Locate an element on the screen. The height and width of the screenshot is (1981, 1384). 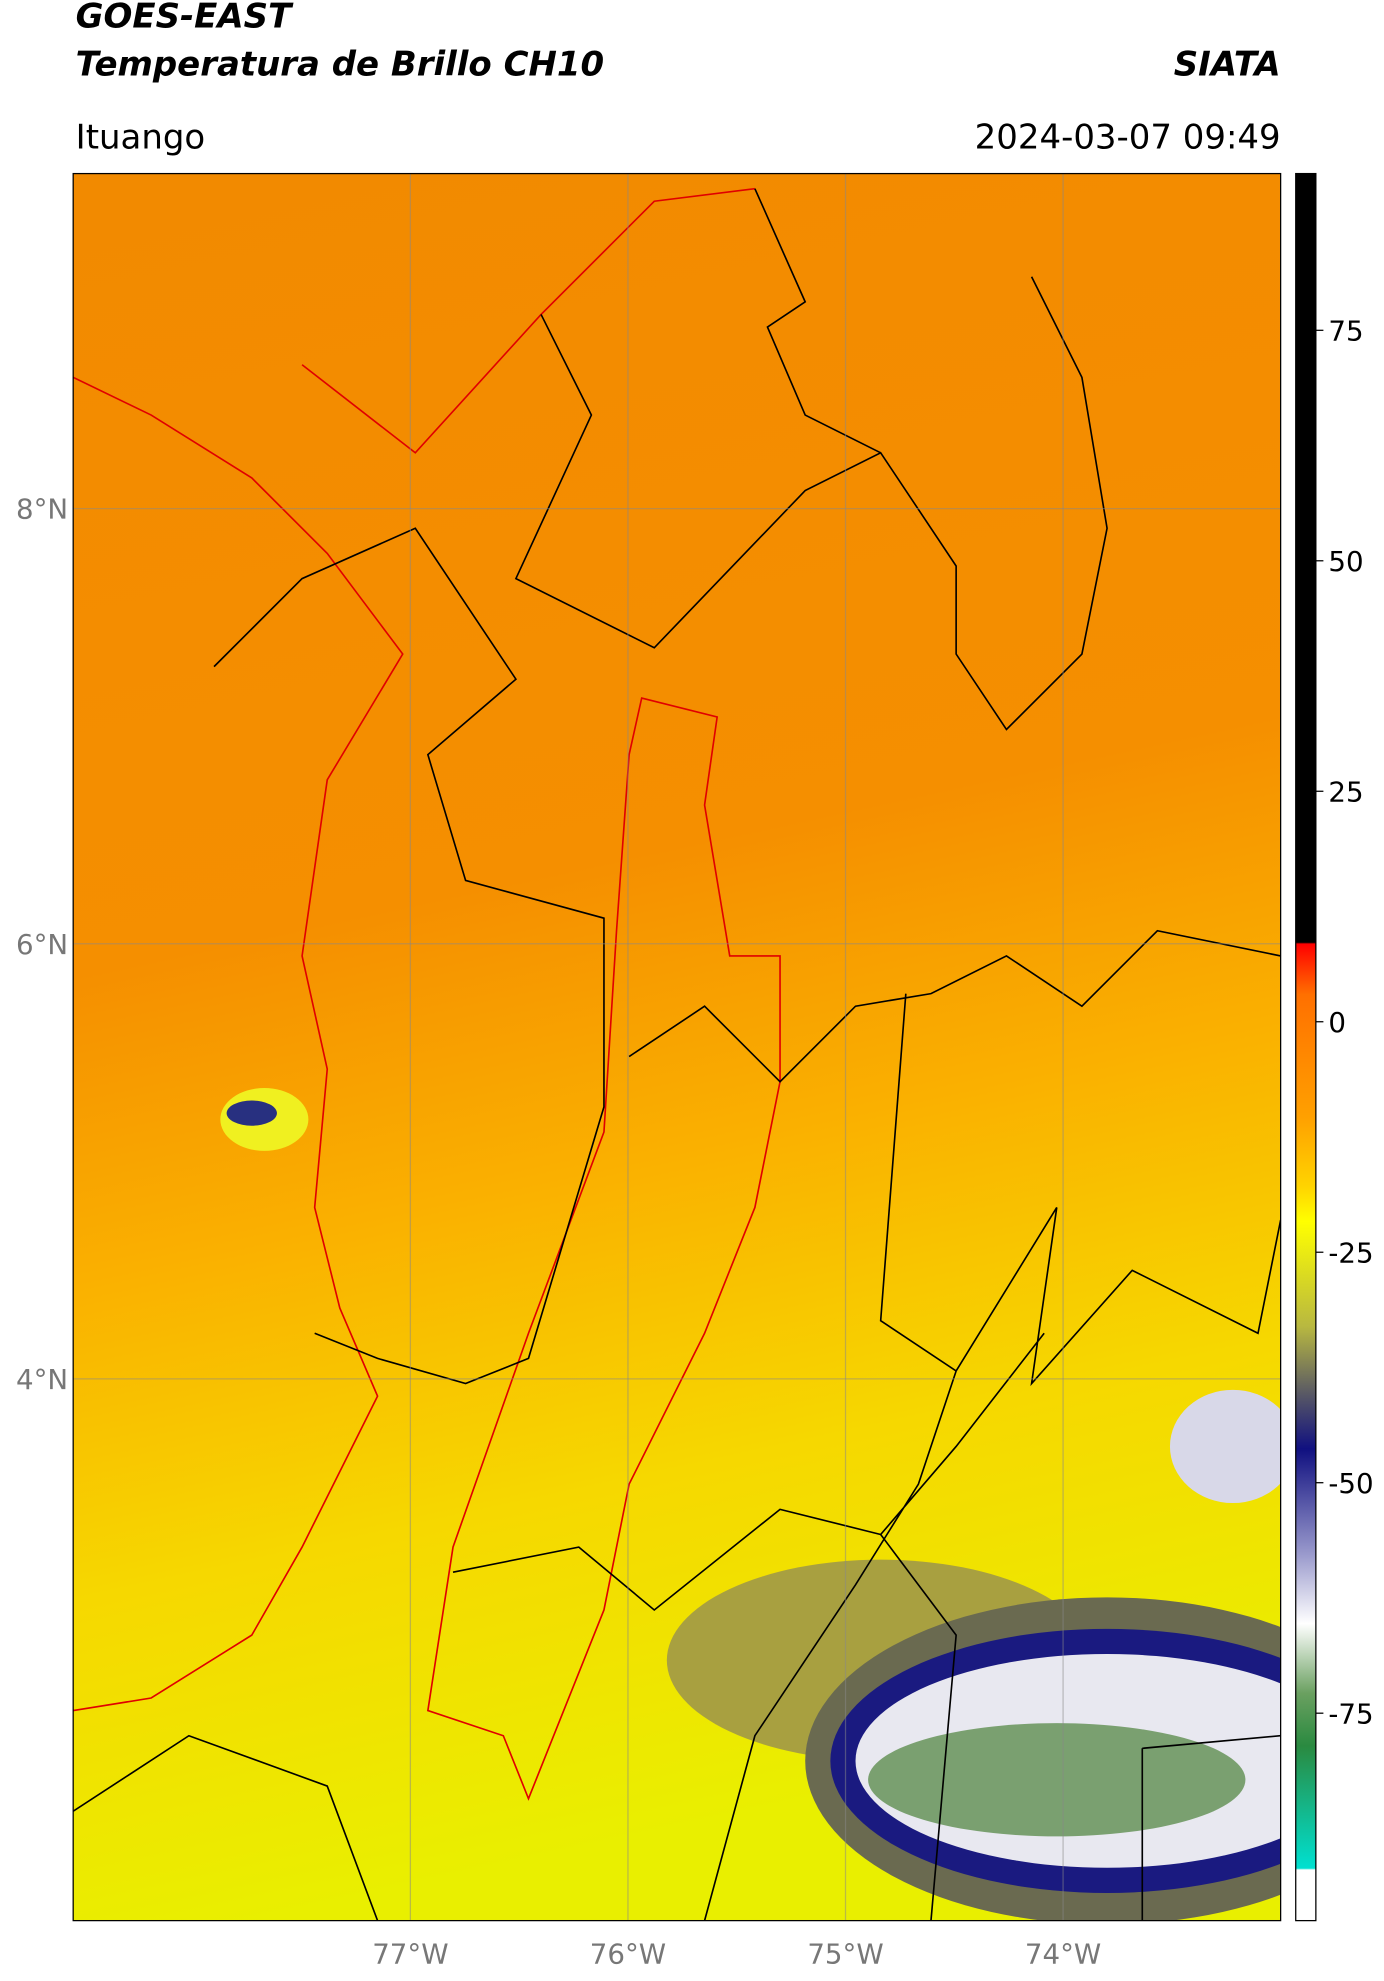
colorbar-tick-label: -25 is located at coordinates (1350, 1252).